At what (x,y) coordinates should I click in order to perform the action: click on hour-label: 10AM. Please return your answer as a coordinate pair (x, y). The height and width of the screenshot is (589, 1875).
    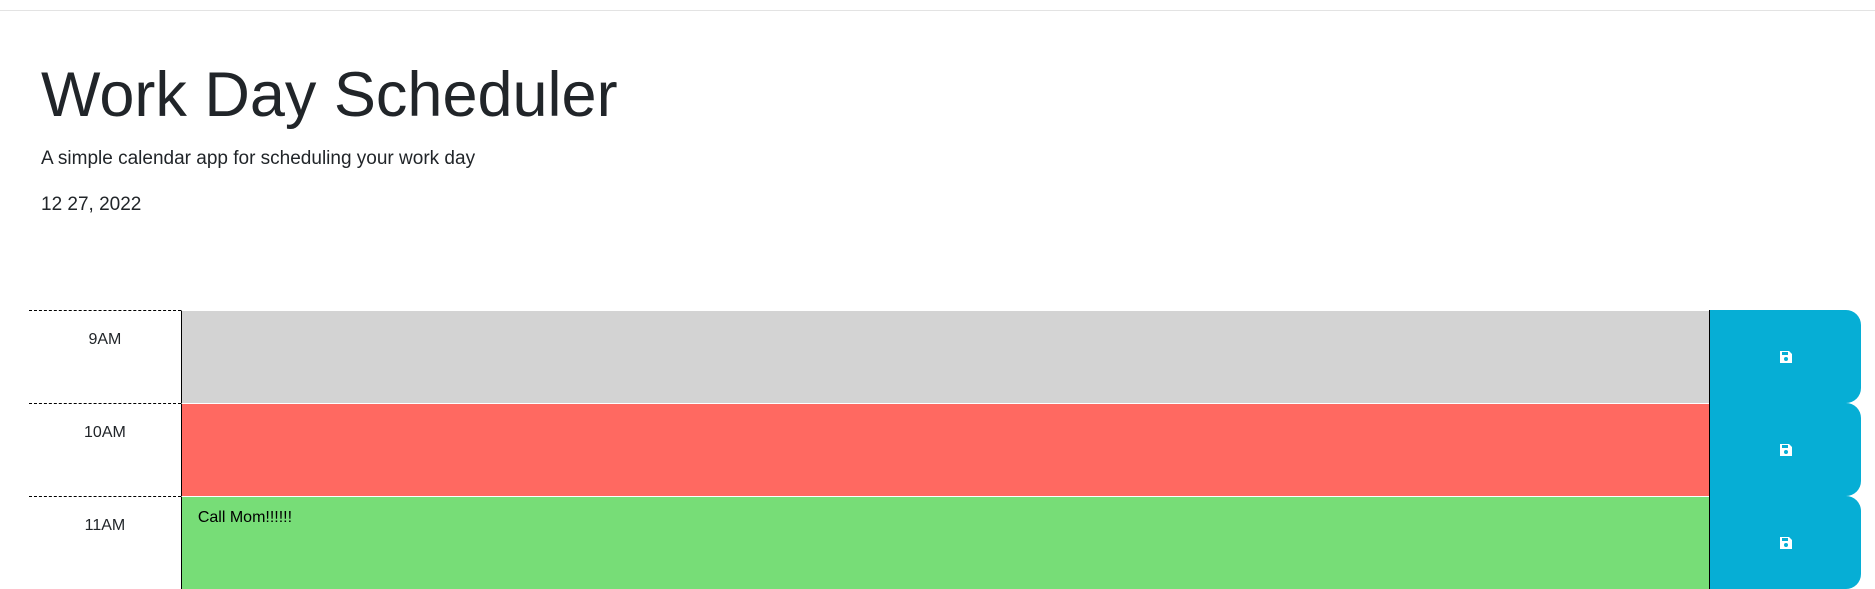
    Looking at the image, I should click on (105, 449).